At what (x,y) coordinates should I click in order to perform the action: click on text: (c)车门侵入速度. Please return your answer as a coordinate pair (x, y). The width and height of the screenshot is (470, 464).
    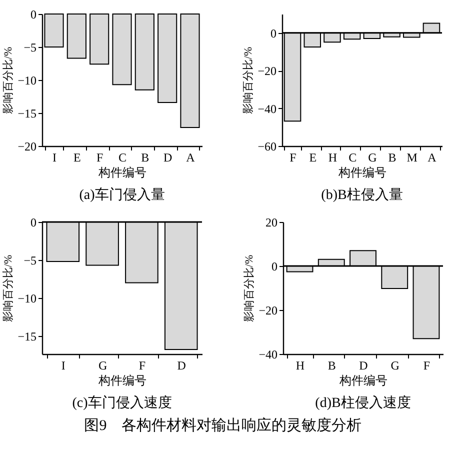
    Looking at the image, I should click on (122, 403).